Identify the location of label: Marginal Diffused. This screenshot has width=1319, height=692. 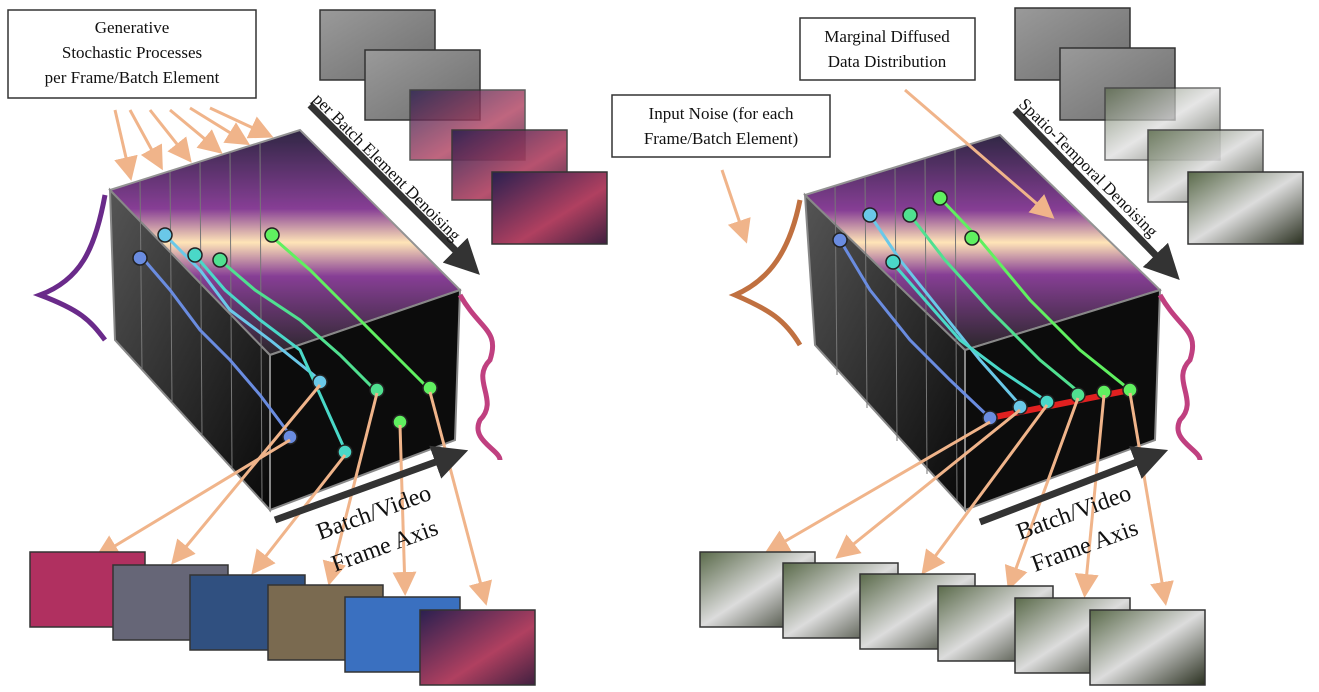
(887, 36).